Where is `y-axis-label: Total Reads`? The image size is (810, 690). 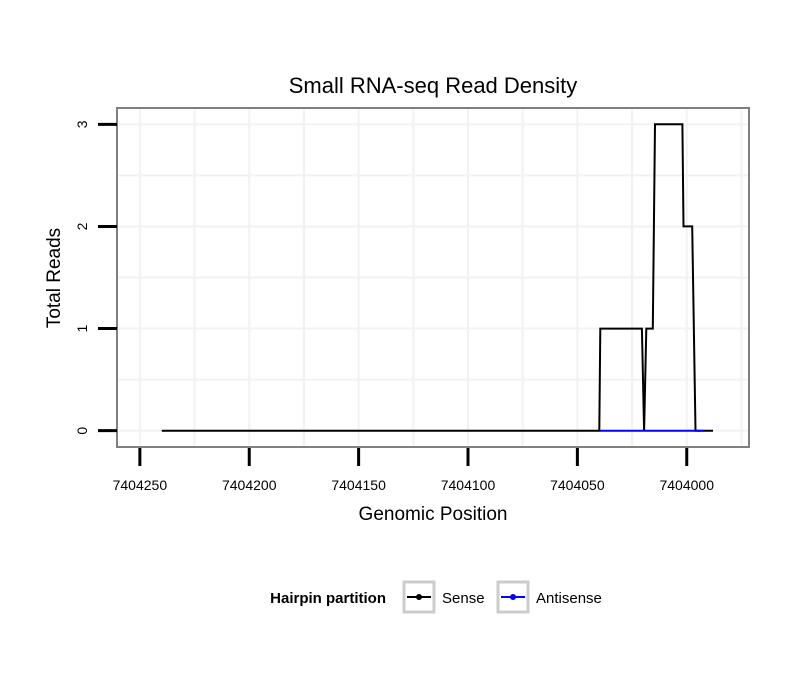 y-axis-label: Total Reads is located at coordinates (54, 278).